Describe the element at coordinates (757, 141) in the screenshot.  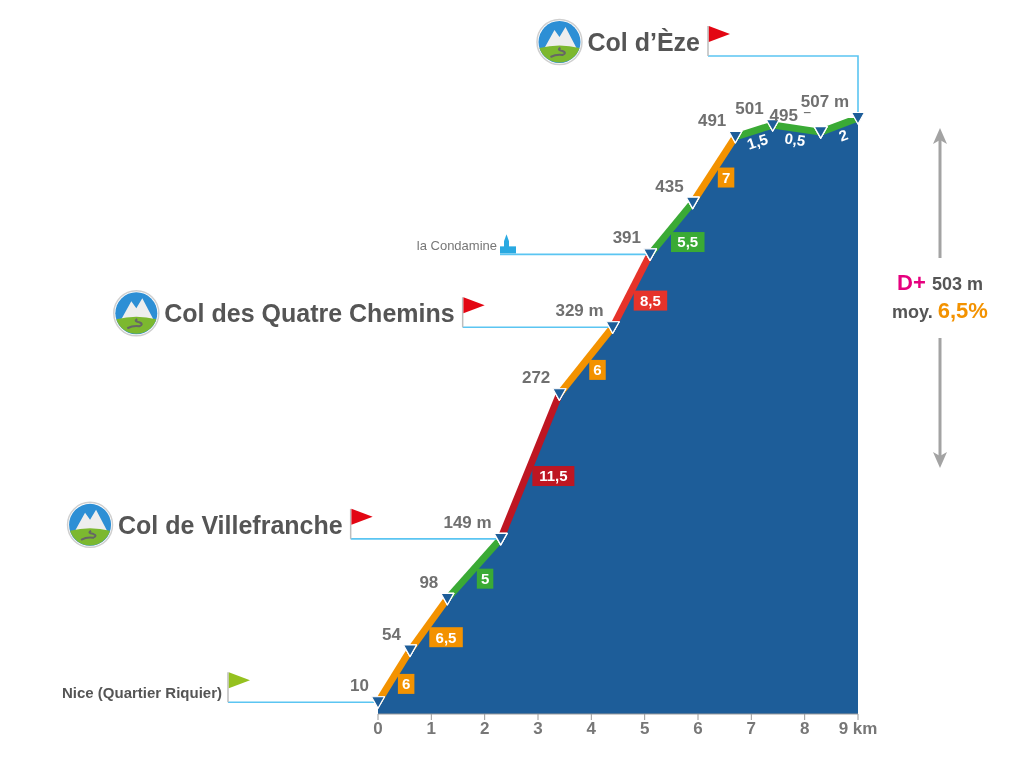
I see `text: 1,5` at that location.